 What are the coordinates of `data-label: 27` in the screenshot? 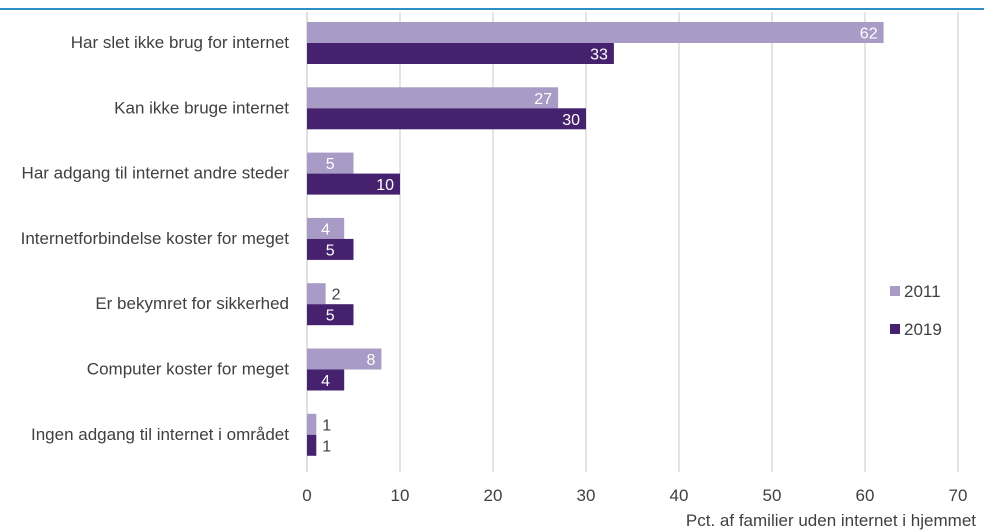 It's located at (543, 99).